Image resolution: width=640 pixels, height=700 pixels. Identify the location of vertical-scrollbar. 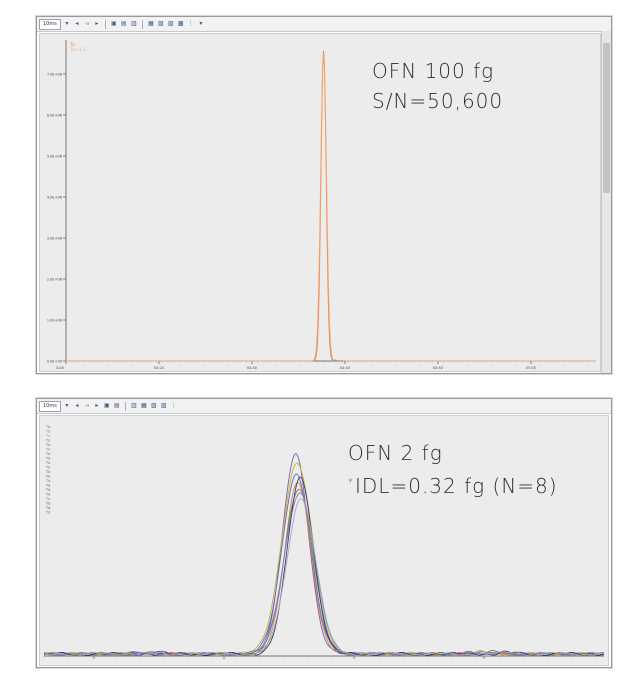
(606, 202).